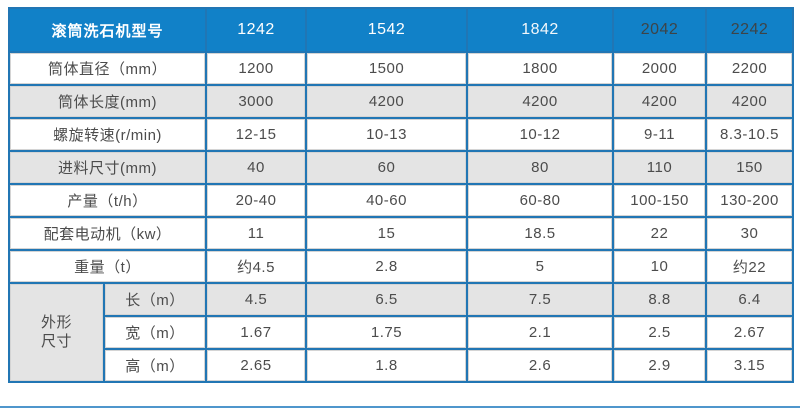 This screenshot has height=414, width=800. What do you see at coordinates (660, 365) in the screenshot?
I see `value-cell: 2.9` at bounding box center [660, 365].